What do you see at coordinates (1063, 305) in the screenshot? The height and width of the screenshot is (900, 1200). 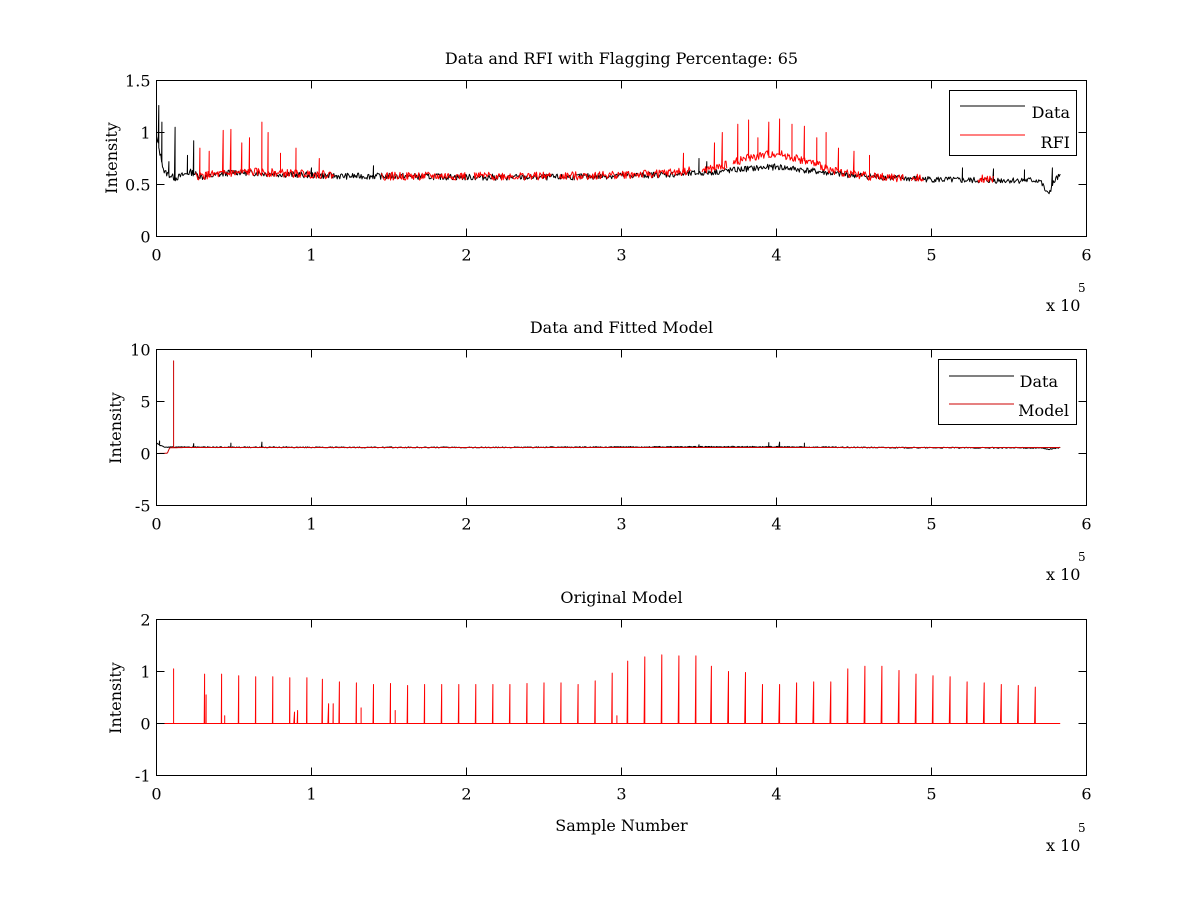 I see `subplot-1-multiplier-base: x 10` at bounding box center [1063, 305].